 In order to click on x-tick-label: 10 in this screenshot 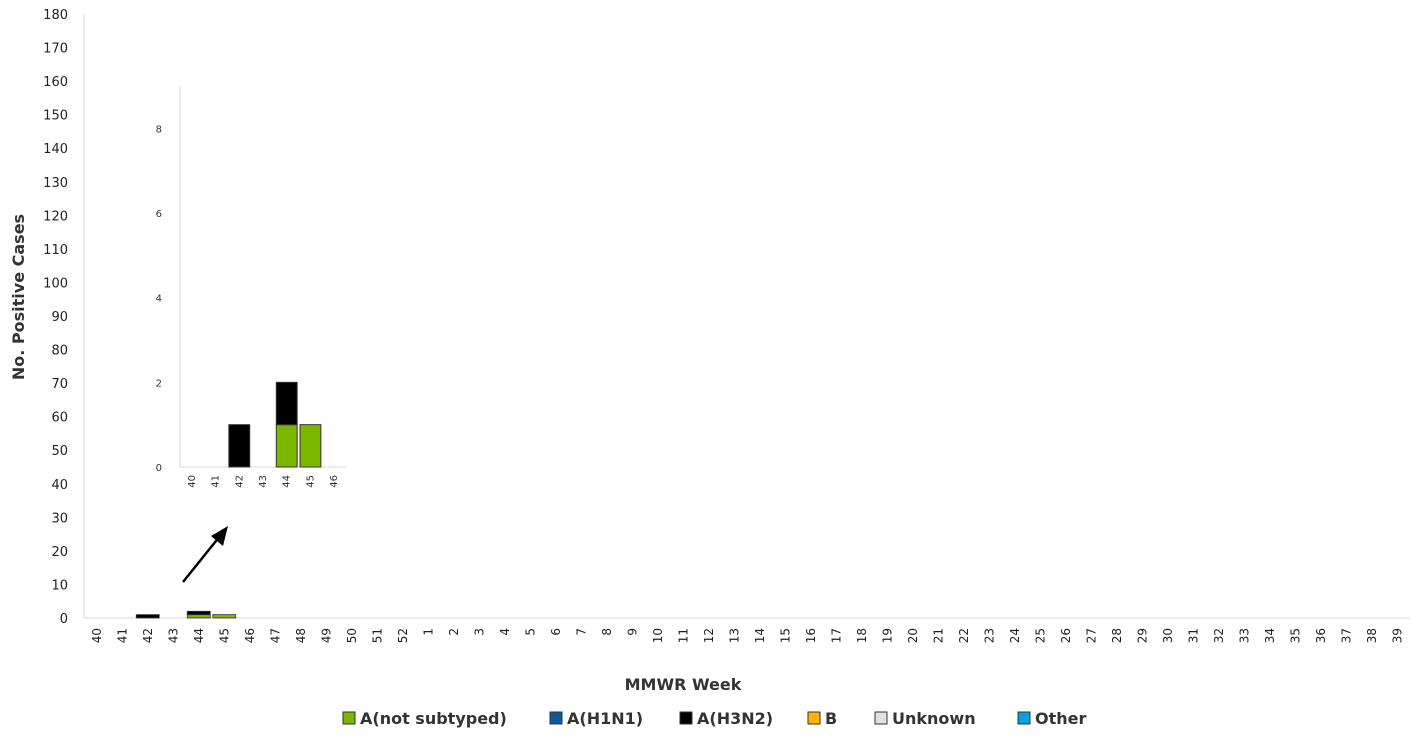, I will do `click(658, 635)`.